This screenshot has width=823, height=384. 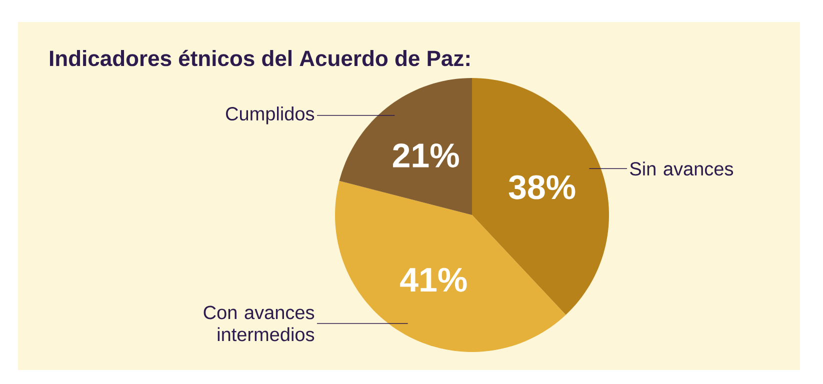 What do you see at coordinates (270, 115) in the screenshot?
I see `slice-label: Cumplidos` at bounding box center [270, 115].